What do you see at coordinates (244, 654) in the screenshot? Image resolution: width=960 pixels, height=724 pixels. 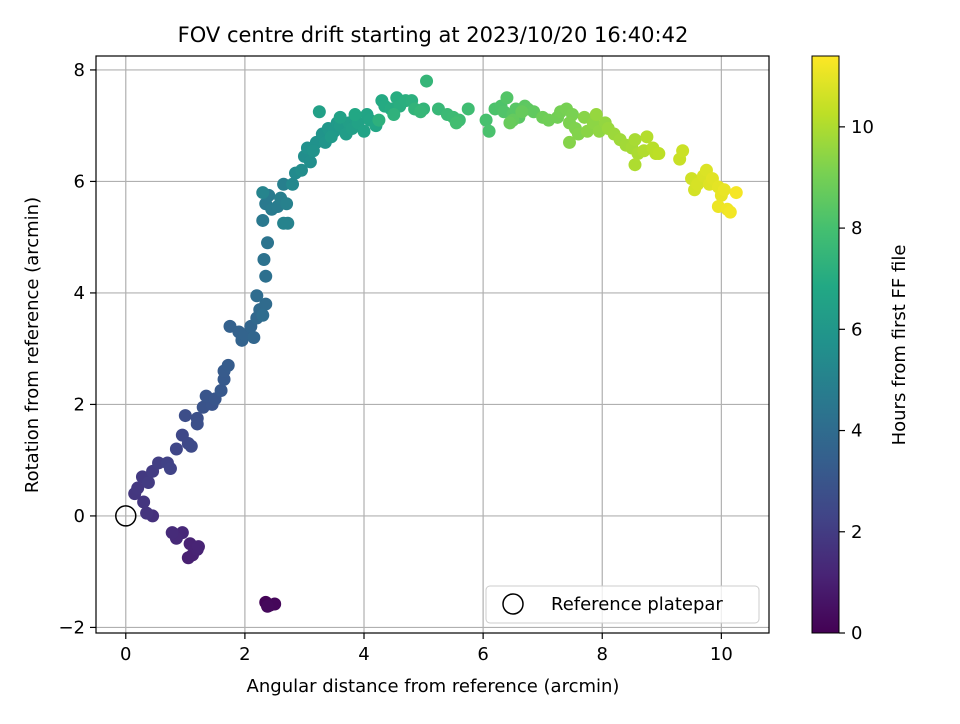 I see `x-tick-label: 2` at bounding box center [244, 654].